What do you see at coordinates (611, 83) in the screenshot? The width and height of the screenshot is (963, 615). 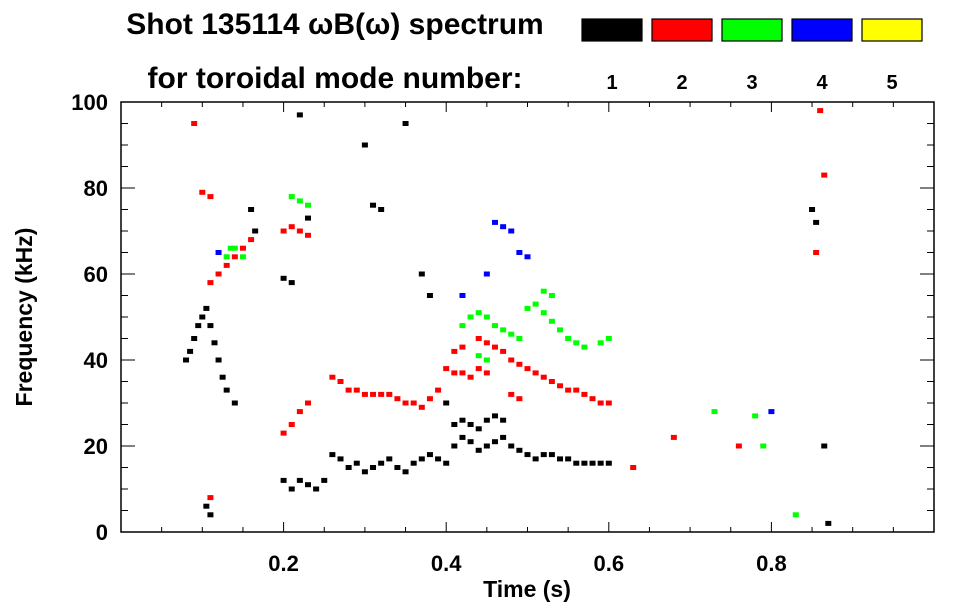 I see `legend-label-1: 1` at bounding box center [611, 83].